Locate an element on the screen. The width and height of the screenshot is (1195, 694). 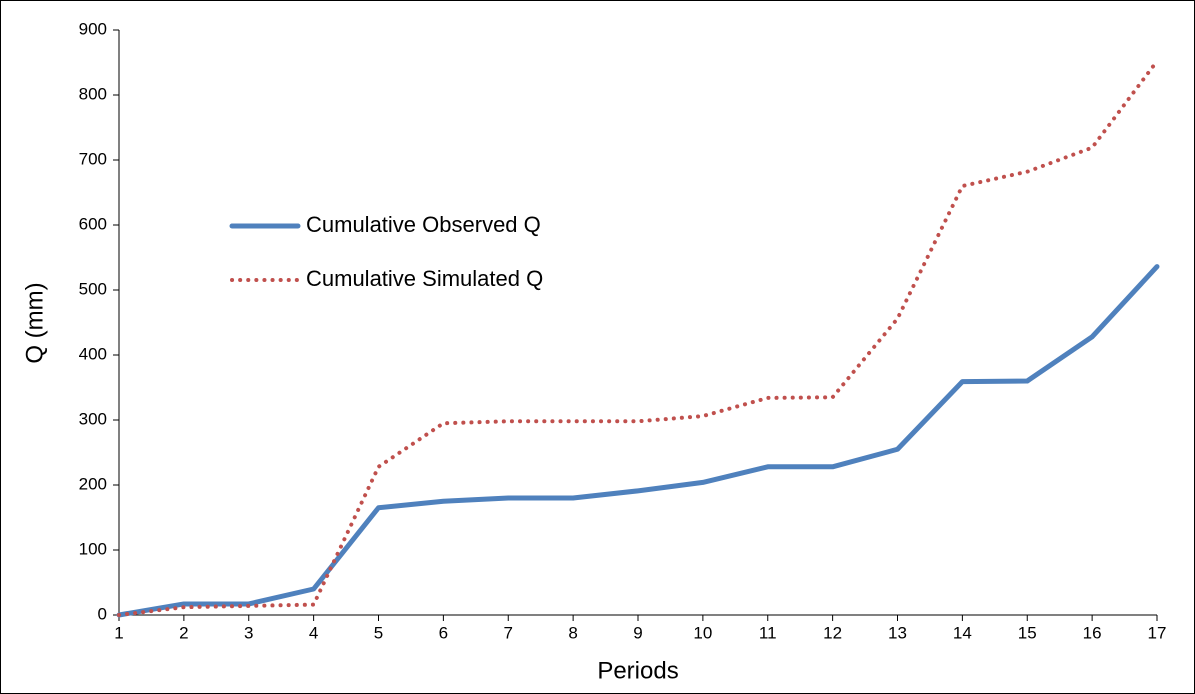
x-tick-label: 9 is located at coordinates (637, 632).